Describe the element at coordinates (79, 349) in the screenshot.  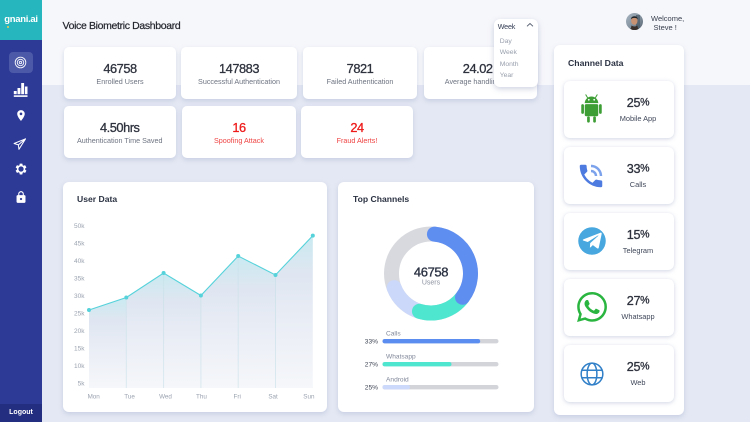
I see `svg-text: 15k` at that location.